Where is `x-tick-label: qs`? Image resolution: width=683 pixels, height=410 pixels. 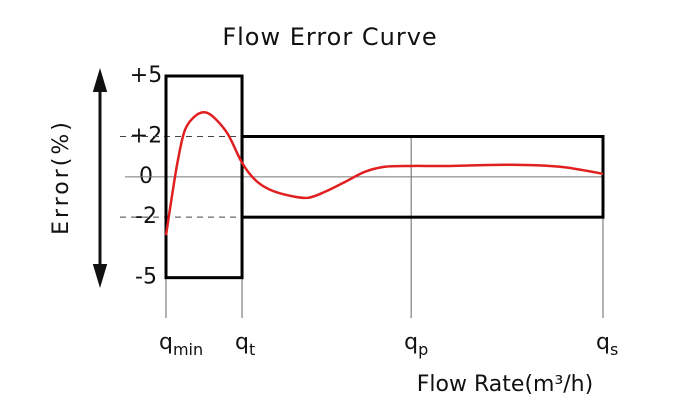
x-tick-label: qs is located at coordinates (607, 344).